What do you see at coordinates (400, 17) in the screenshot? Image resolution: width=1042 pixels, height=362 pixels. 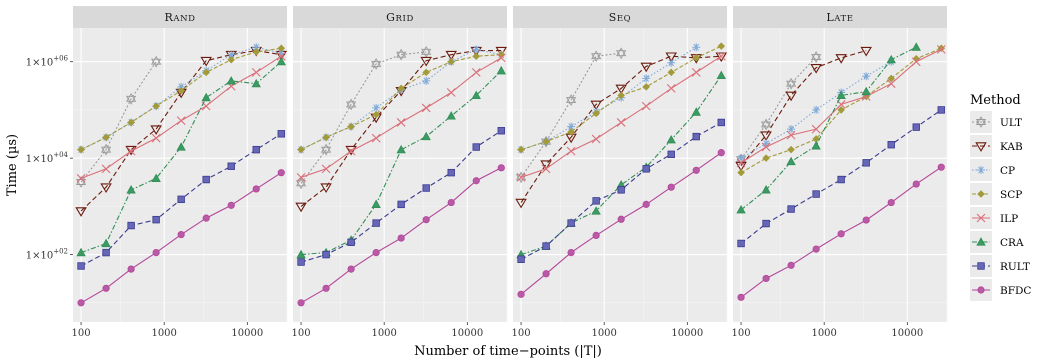 I see `strip-title: GRID` at bounding box center [400, 17].